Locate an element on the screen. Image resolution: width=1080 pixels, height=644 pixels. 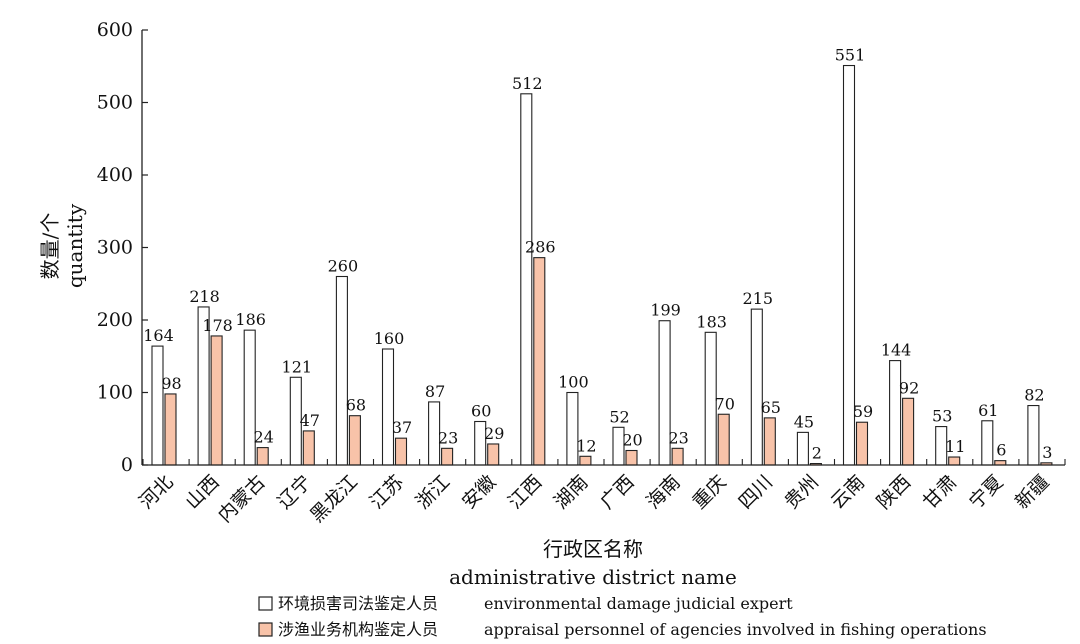
data-label: 160 is located at coordinates (389, 338).